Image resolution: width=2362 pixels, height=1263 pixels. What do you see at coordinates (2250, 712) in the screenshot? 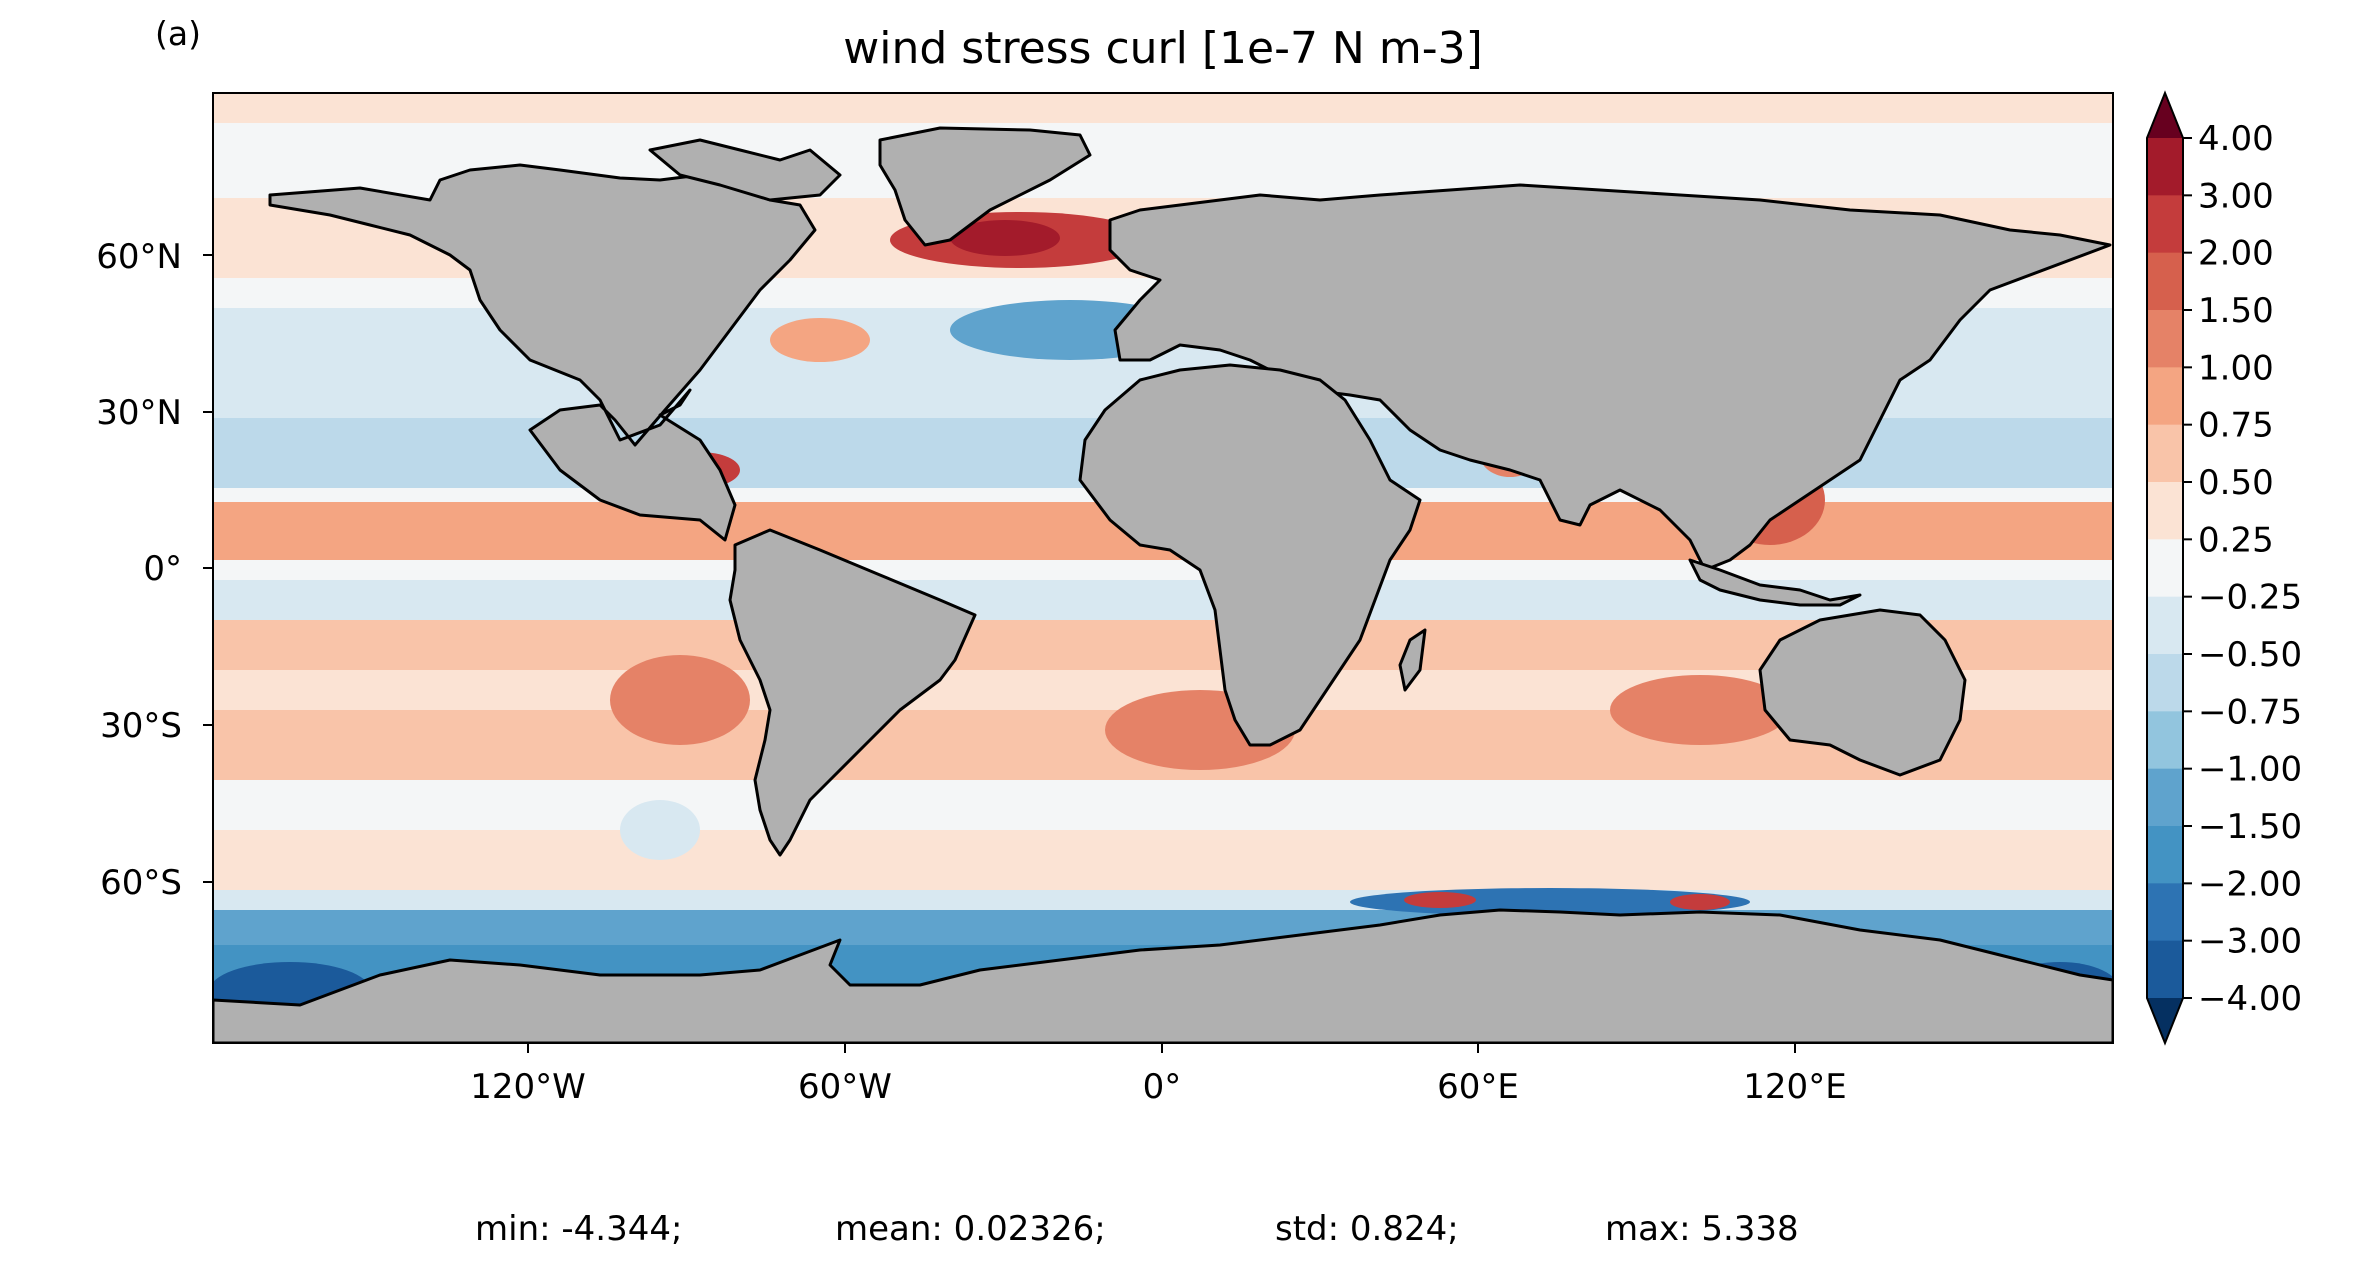
I see `colorbar-tick-label: −0.75` at bounding box center [2250, 712].